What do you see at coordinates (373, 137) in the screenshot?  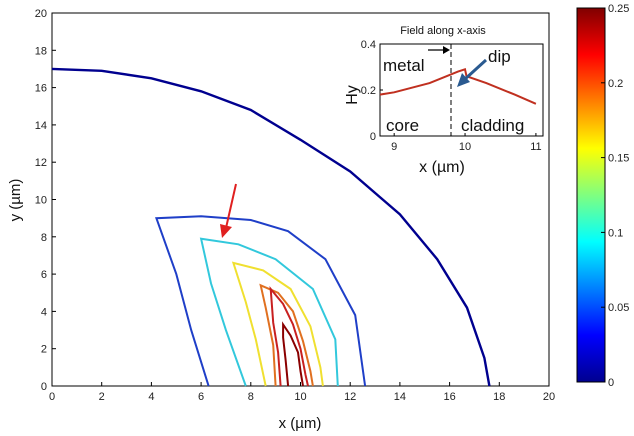 I see `inset-y-tick-label: 0` at bounding box center [373, 137].